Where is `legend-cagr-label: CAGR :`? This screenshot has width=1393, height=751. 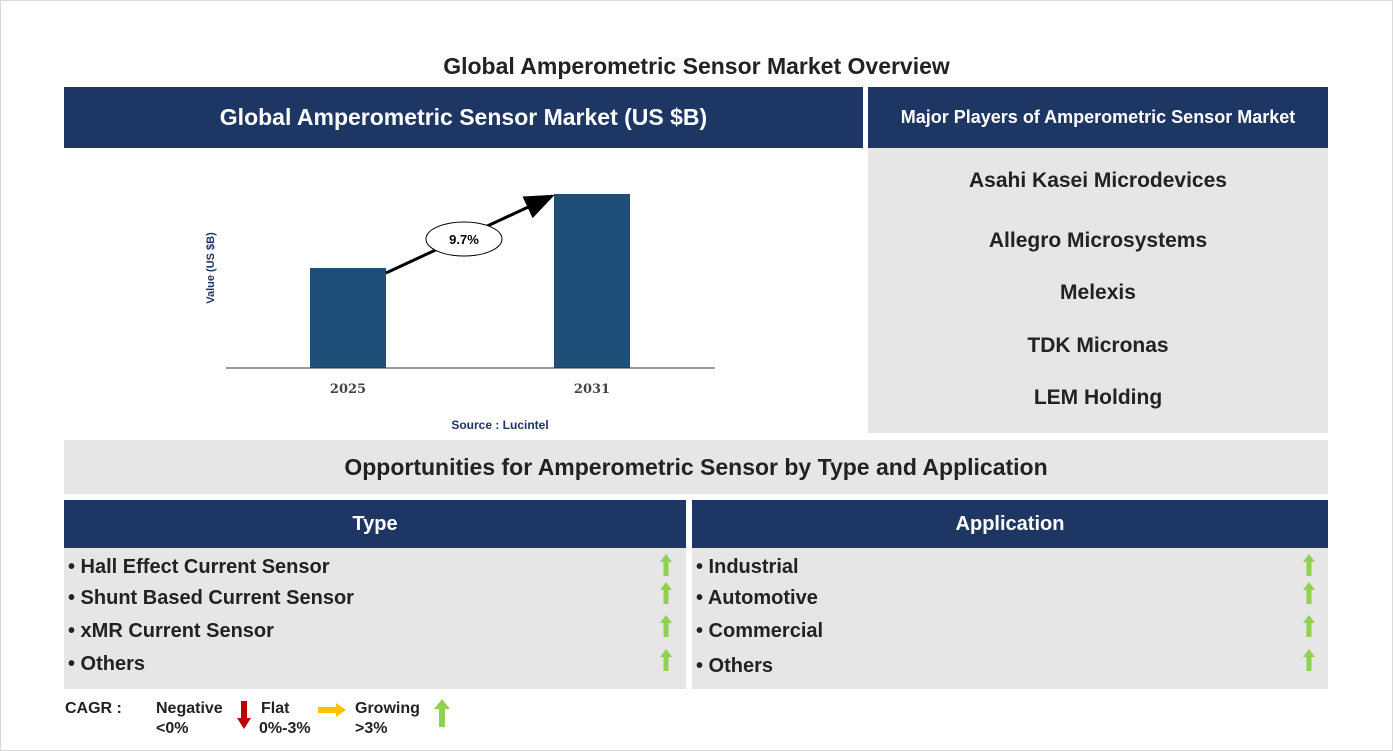
legend-cagr-label: CAGR : is located at coordinates (93, 708).